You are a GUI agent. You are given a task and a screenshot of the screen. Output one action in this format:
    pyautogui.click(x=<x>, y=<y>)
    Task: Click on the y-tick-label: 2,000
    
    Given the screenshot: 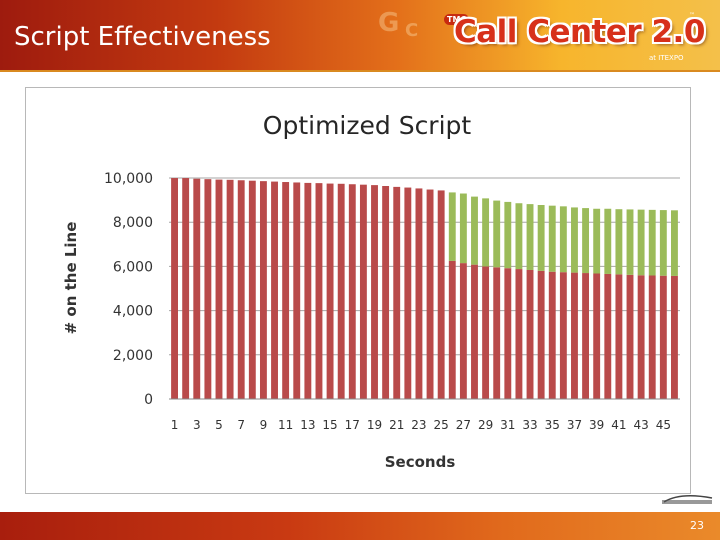 What is the action you would take?
    pyautogui.click(x=133, y=356)
    